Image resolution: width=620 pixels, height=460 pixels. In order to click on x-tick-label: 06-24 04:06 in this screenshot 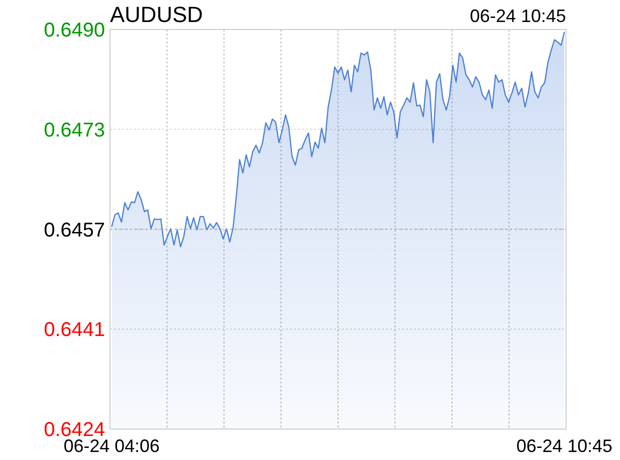, I will do `click(112, 446)`.